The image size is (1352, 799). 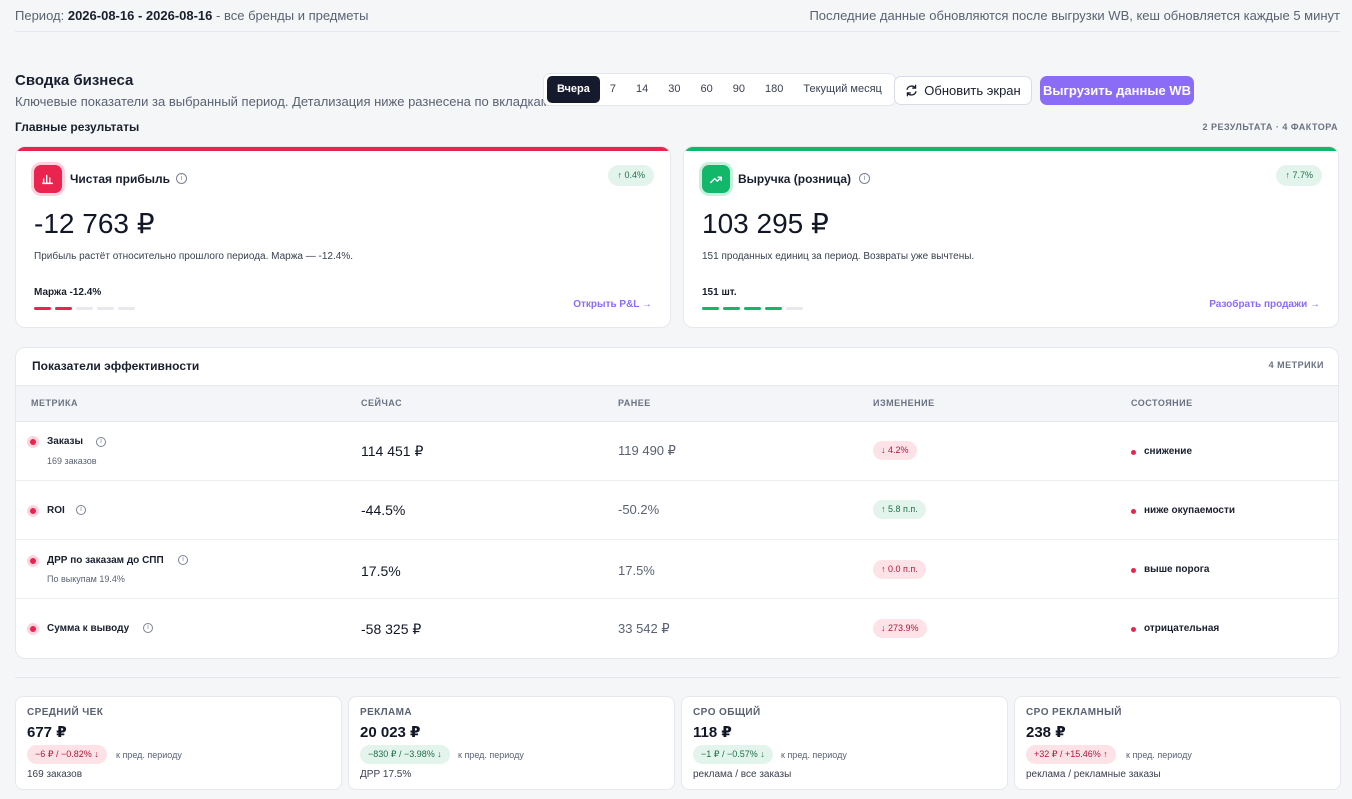 What do you see at coordinates (65, 441) in the screenshot?
I see `metric-name: Заказы` at bounding box center [65, 441].